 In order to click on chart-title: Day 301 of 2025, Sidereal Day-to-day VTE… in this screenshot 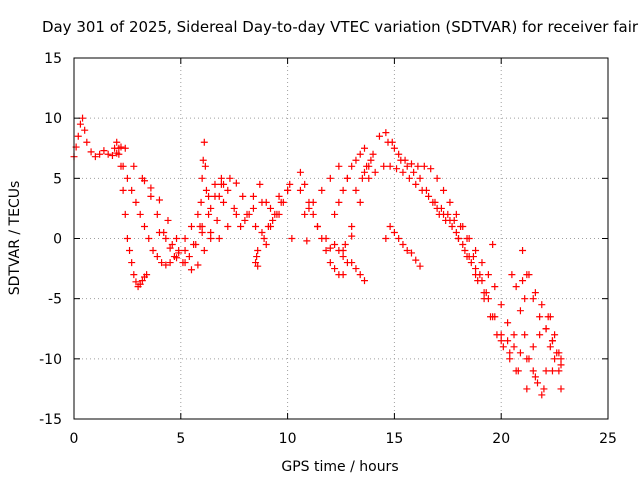, I will do `click(340, 27)`.